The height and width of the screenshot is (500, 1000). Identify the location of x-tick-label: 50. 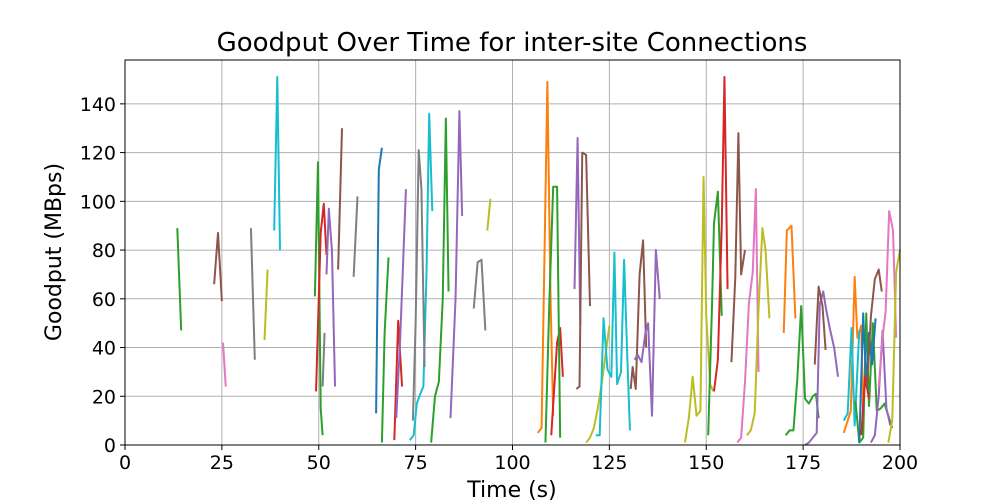
(319, 463).